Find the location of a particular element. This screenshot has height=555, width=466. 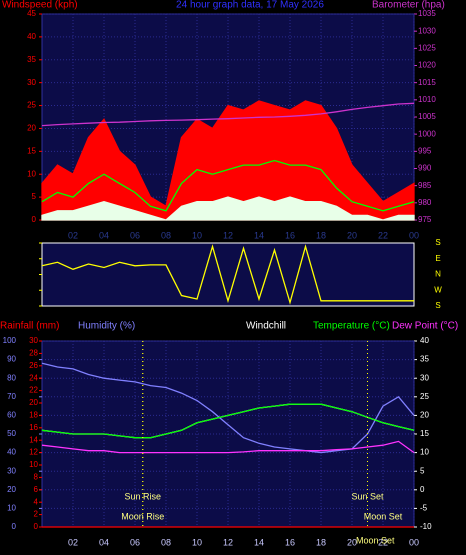

y2-tick-label: 1035 is located at coordinates (427, 13).